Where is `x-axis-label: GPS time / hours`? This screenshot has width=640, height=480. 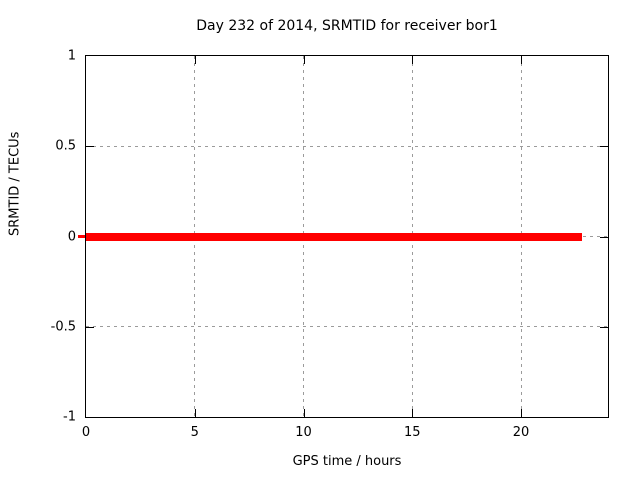 x-axis-label: GPS time / hours is located at coordinates (347, 461).